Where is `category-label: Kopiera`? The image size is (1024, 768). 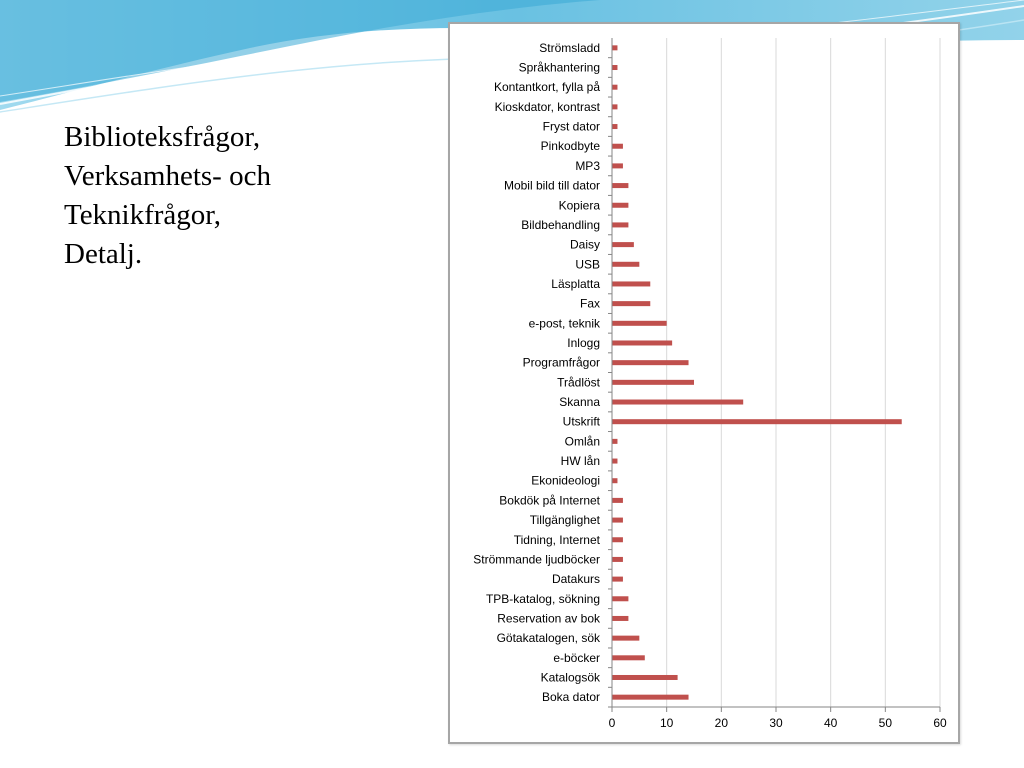 category-label: Kopiera is located at coordinates (580, 205).